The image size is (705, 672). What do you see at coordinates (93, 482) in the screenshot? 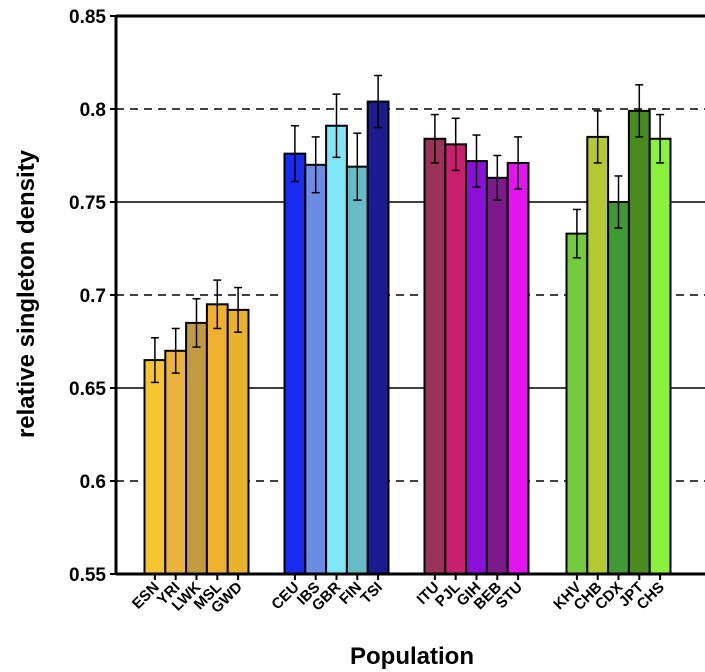
I see `y-tick-label: 0.6` at bounding box center [93, 482].